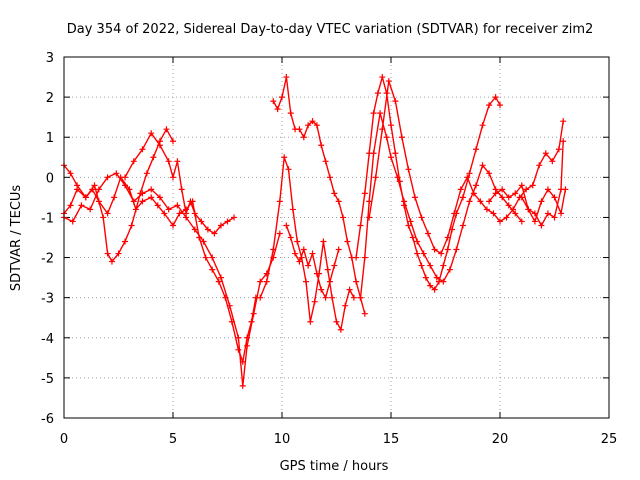 The image size is (640, 480). I want to click on y-tick-label: 0, so click(50, 178).